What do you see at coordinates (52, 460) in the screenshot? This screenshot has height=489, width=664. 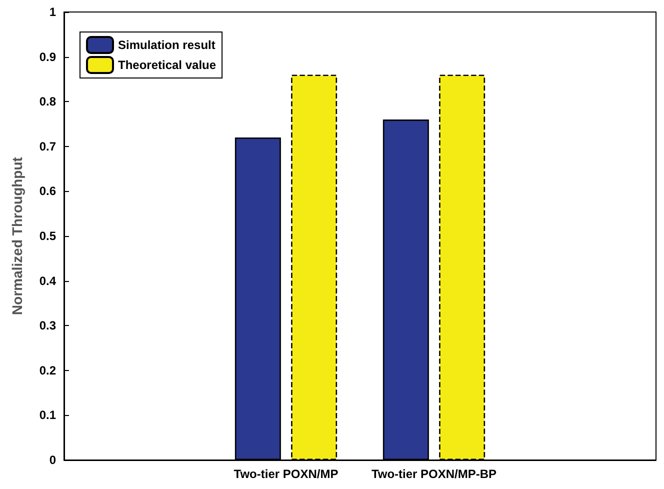 I see `y-tick-label: 0` at bounding box center [52, 460].